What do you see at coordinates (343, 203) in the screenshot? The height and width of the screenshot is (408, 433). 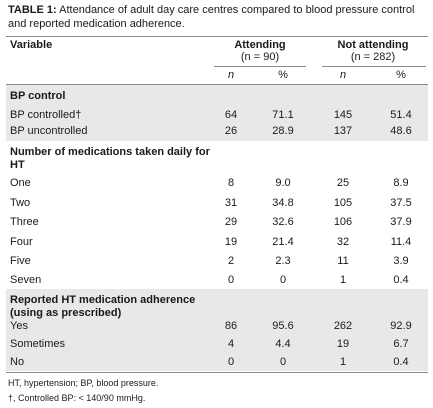 I see `cell-not-attending-n: 105` at bounding box center [343, 203].